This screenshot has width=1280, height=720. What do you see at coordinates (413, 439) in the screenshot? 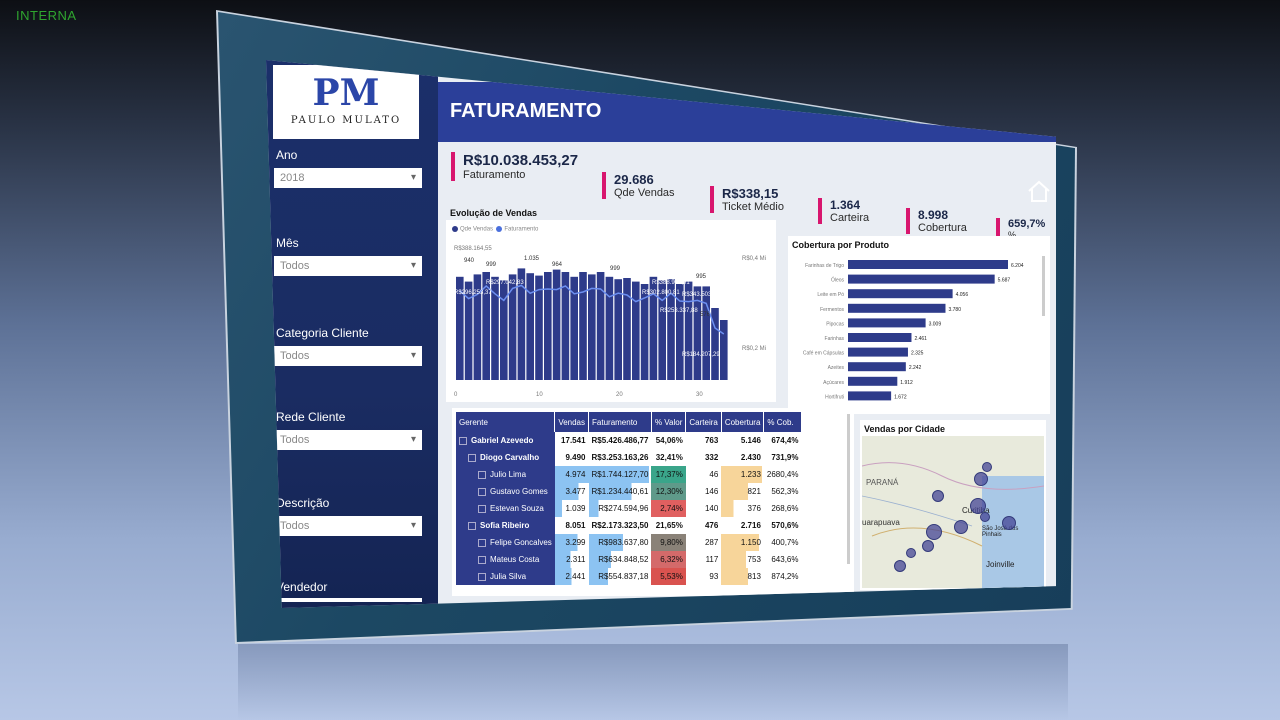
I see `chevron-down-icon: ▾` at bounding box center [413, 439].